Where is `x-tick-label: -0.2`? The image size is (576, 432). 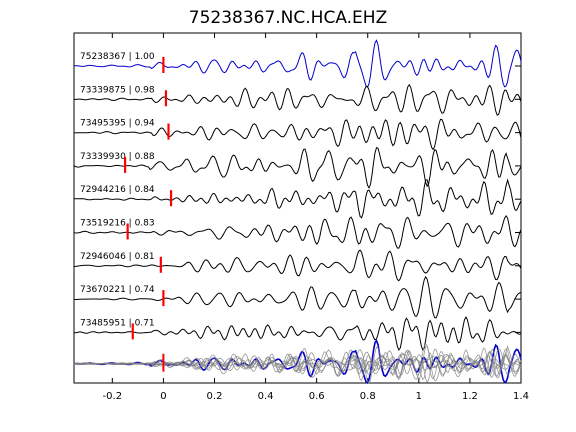 x-tick-label: -0.2 is located at coordinates (113, 396).